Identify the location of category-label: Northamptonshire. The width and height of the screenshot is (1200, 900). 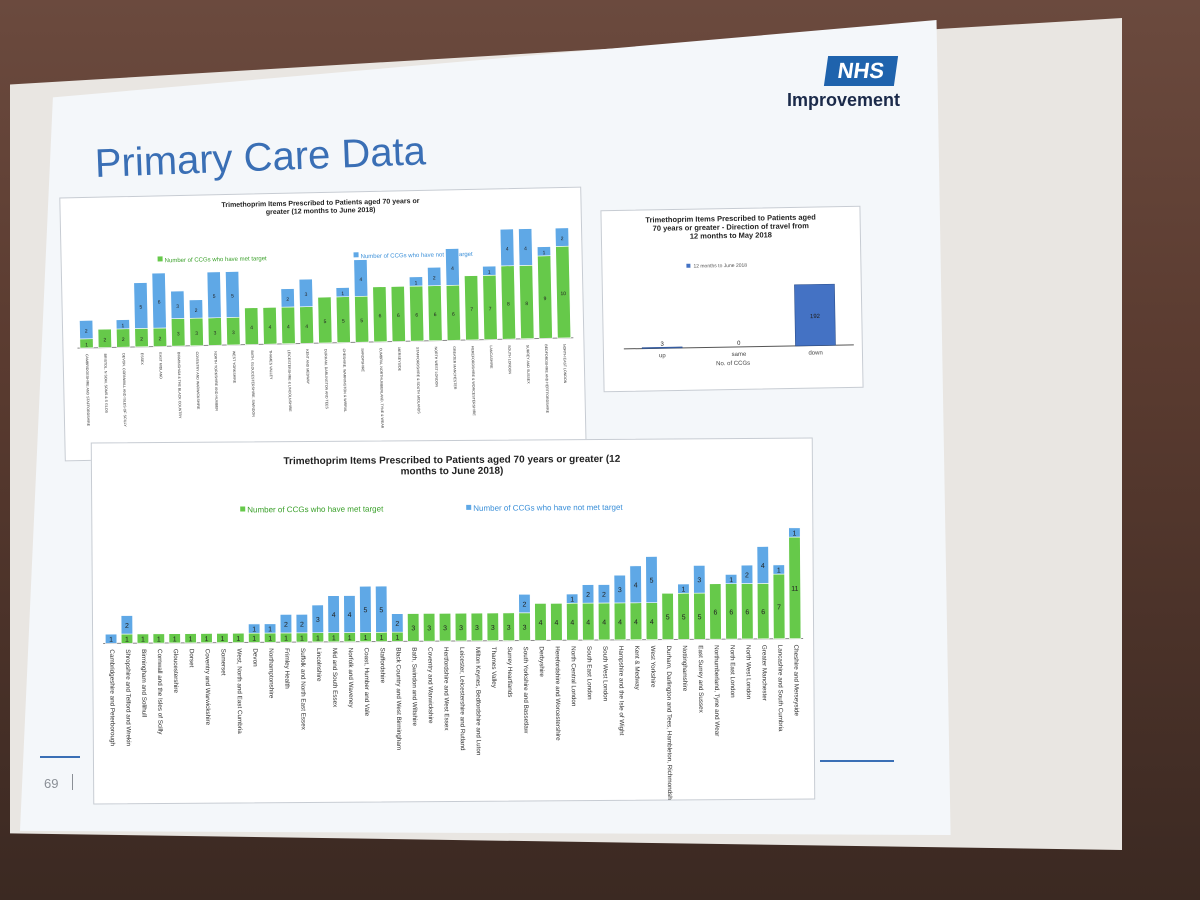
(270, 673).